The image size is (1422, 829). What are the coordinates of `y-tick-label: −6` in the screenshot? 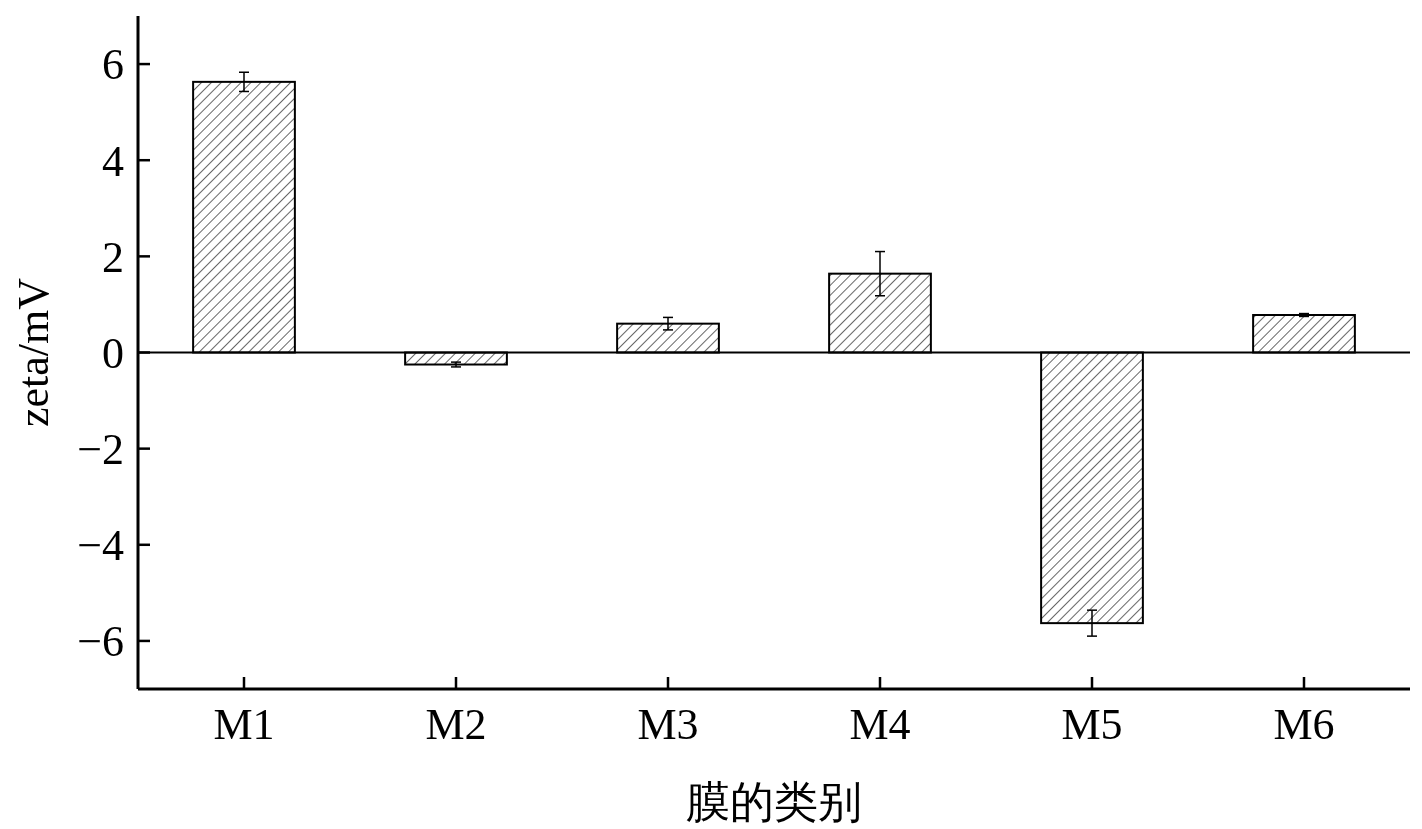 It's located at (100, 642).